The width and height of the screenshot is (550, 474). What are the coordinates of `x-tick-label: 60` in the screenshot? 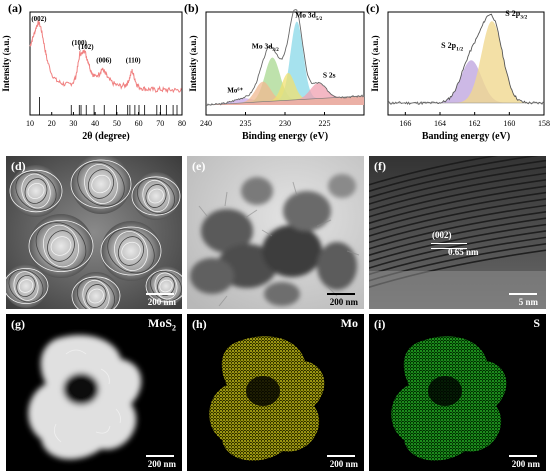 It's located at (139, 123).